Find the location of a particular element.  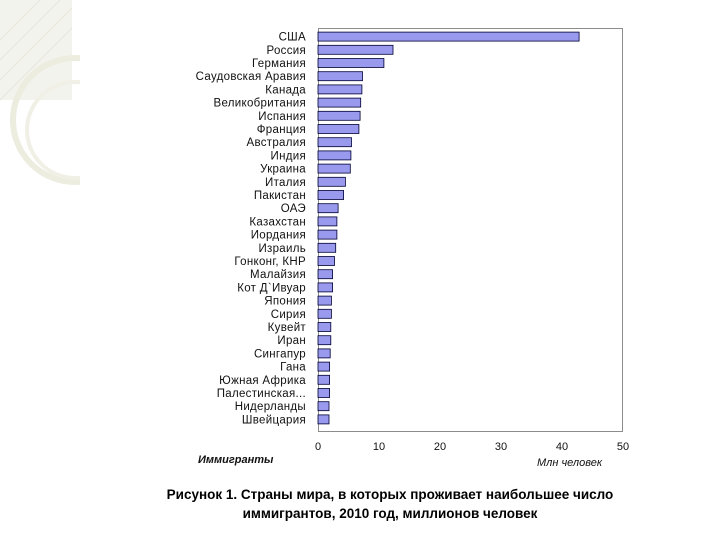

category-label: ОАЭ is located at coordinates (293, 209).